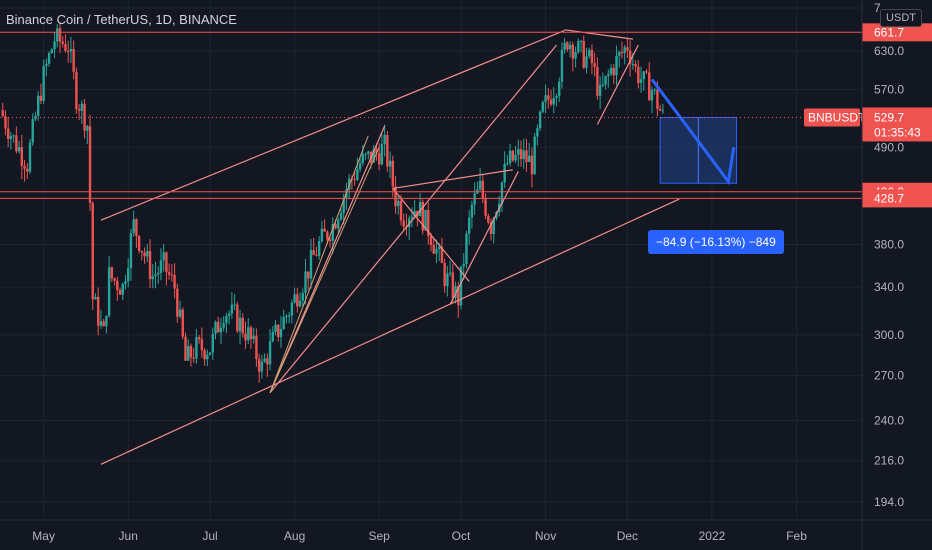  I want to click on last-price-value: 529.7, so click(889, 117).